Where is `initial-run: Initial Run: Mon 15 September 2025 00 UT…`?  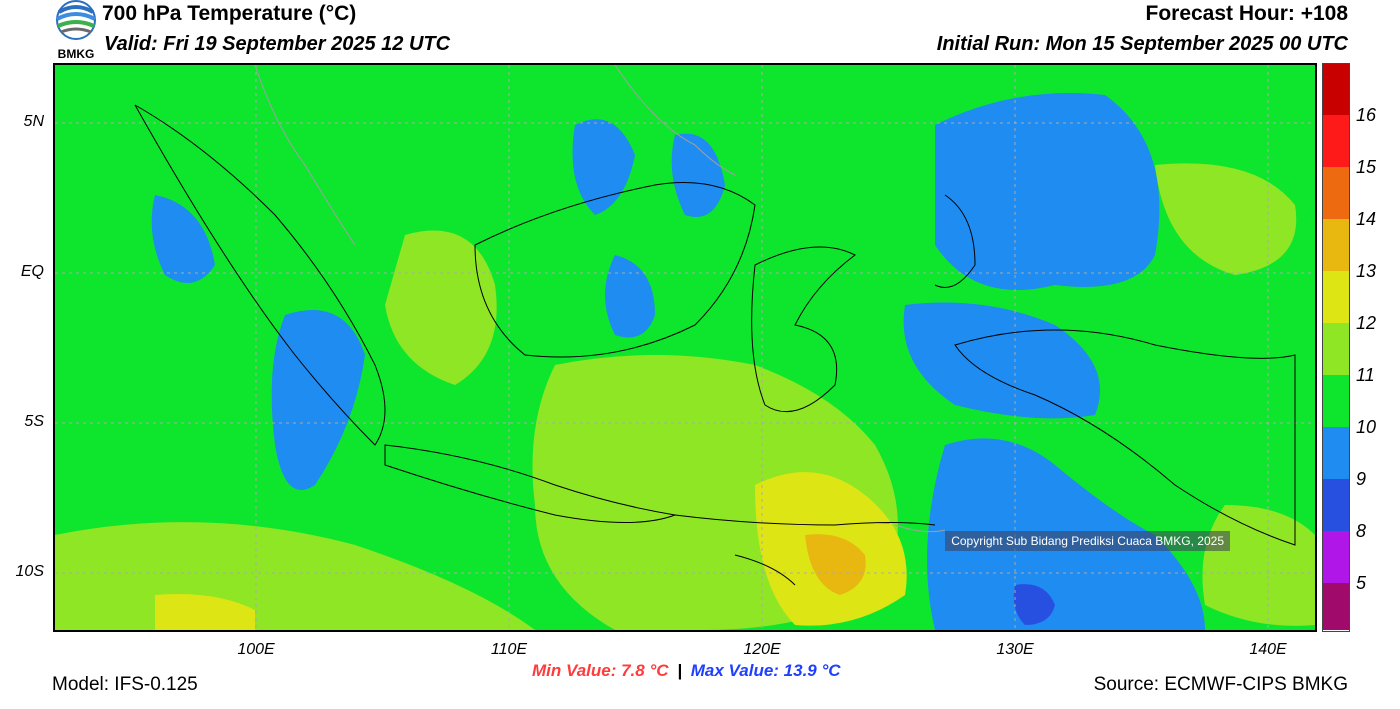 initial-run: Initial Run: Mon 15 September 2025 00 UT… is located at coordinates (1142, 44).